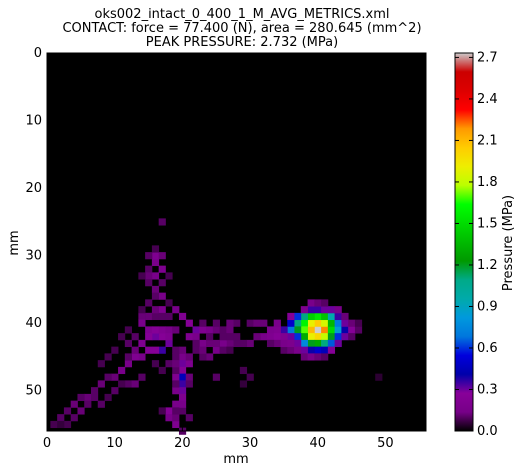 The image size is (524, 475). Describe the element at coordinates (487, 99) in the screenshot. I see `colorbar-tick-label: 2.4` at that location.